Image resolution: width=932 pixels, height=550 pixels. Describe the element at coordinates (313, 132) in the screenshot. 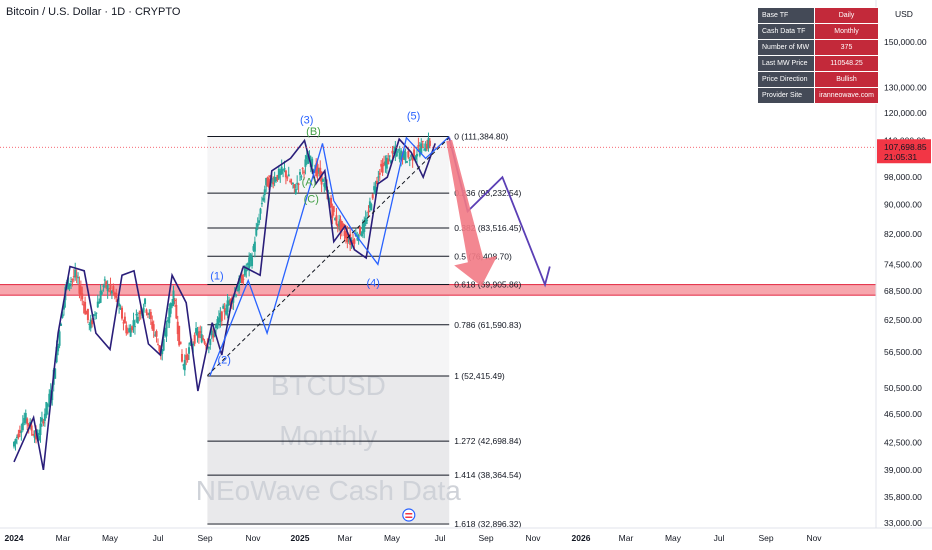

I see `wave-label: (B)` at that location.